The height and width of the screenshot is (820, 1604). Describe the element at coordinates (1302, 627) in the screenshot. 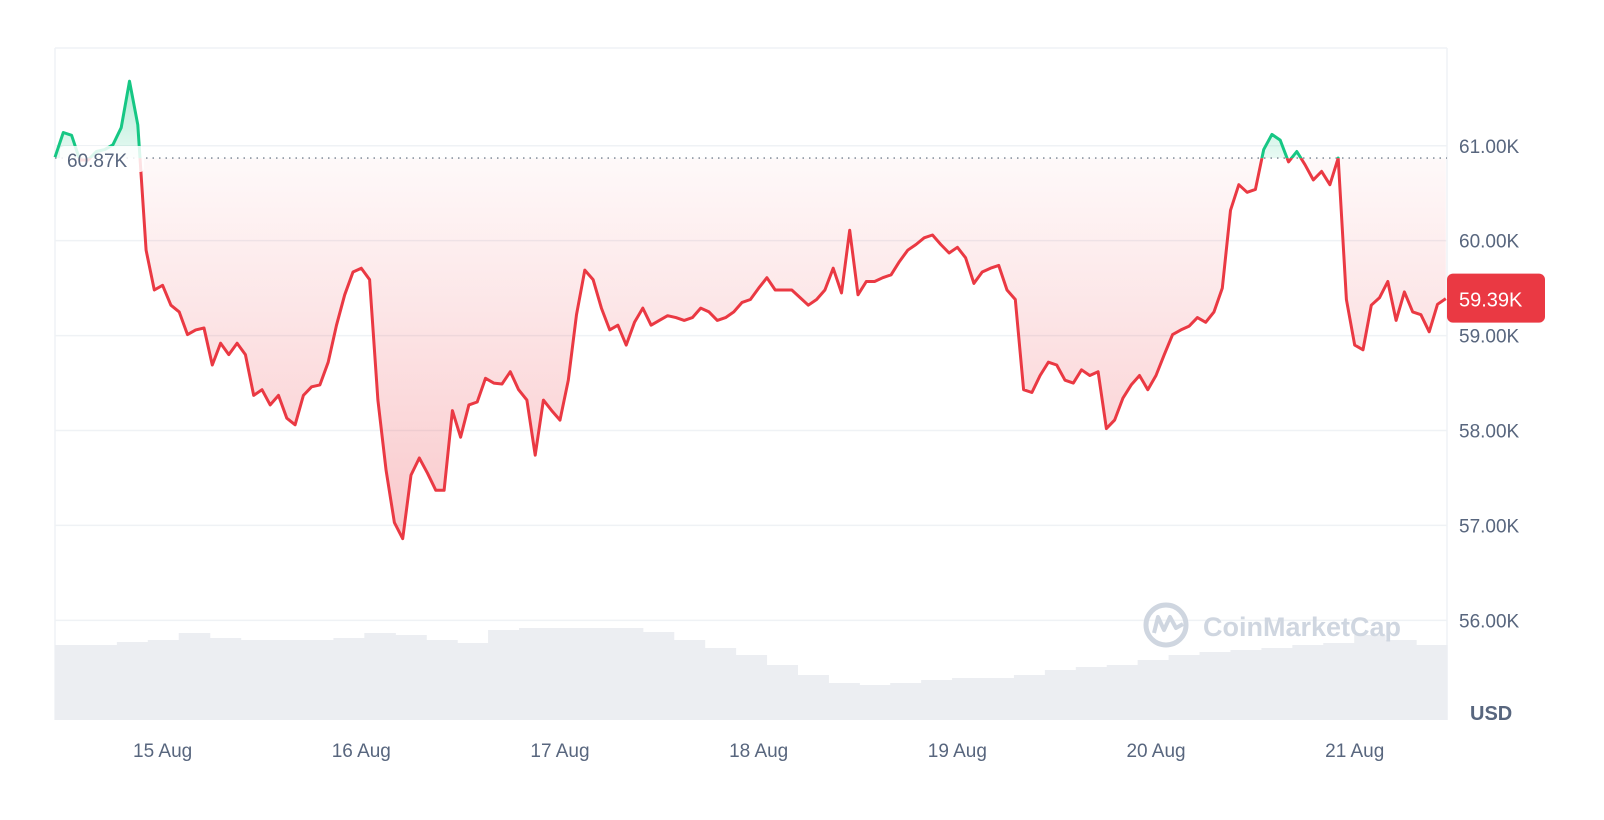

I see `watermark-text: CoinMarketCap` at that location.